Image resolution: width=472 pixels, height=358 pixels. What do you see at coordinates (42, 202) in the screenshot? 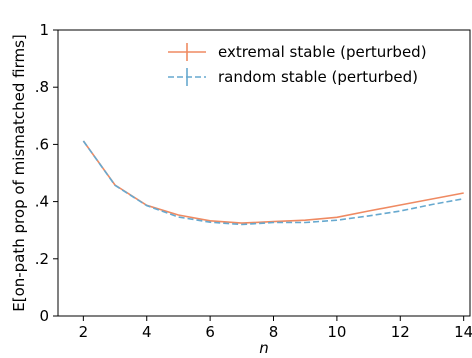
I see `y-tick-label: .4` at bounding box center [42, 202].